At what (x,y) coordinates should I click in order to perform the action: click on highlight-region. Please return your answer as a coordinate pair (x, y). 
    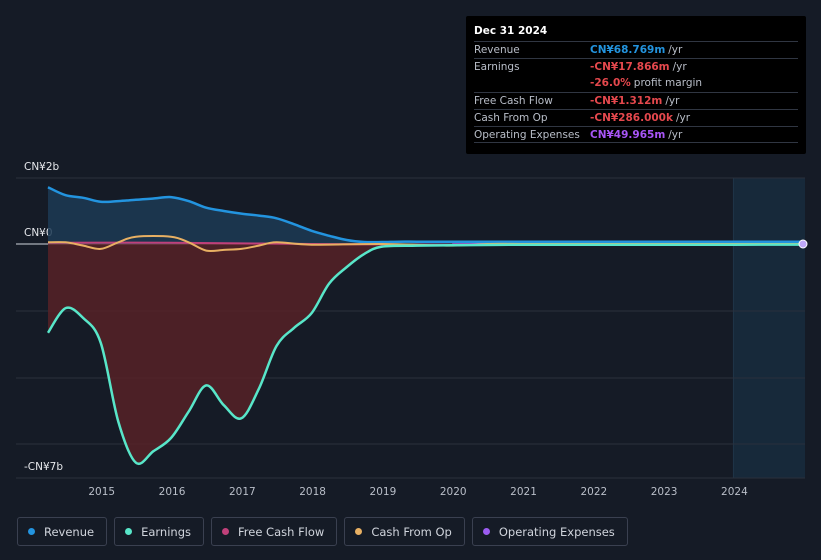
    Looking at the image, I should click on (769, 328).